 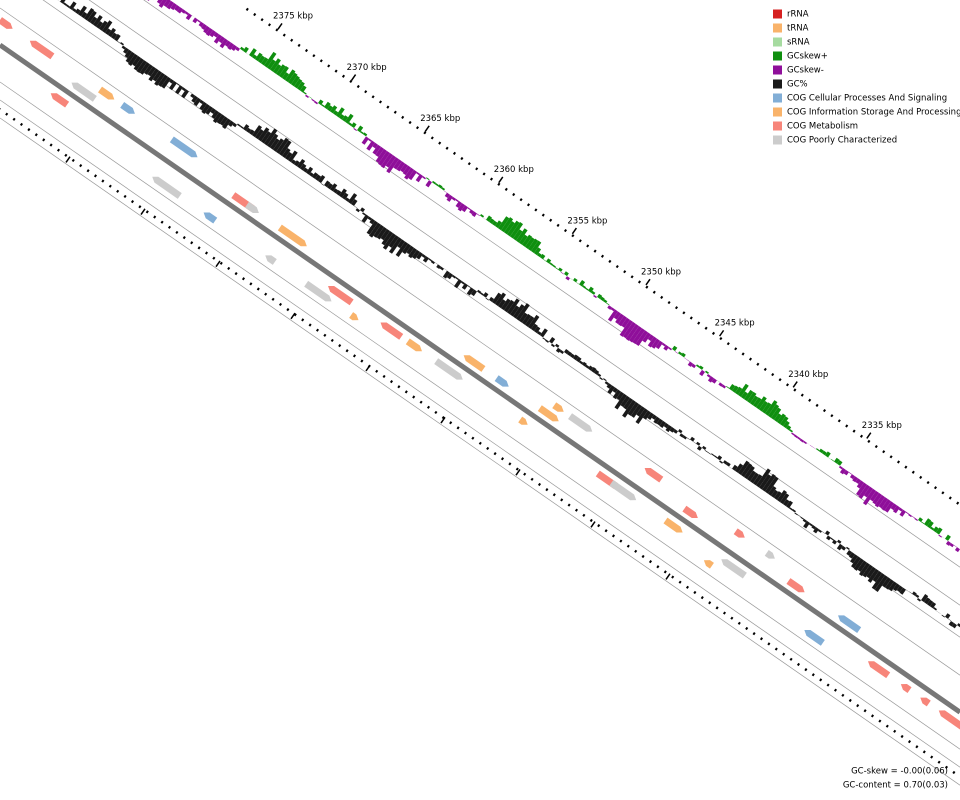 I want to click on gc-content-stat: GC-content = 0.70(0.03), so click(x=895, y=786).